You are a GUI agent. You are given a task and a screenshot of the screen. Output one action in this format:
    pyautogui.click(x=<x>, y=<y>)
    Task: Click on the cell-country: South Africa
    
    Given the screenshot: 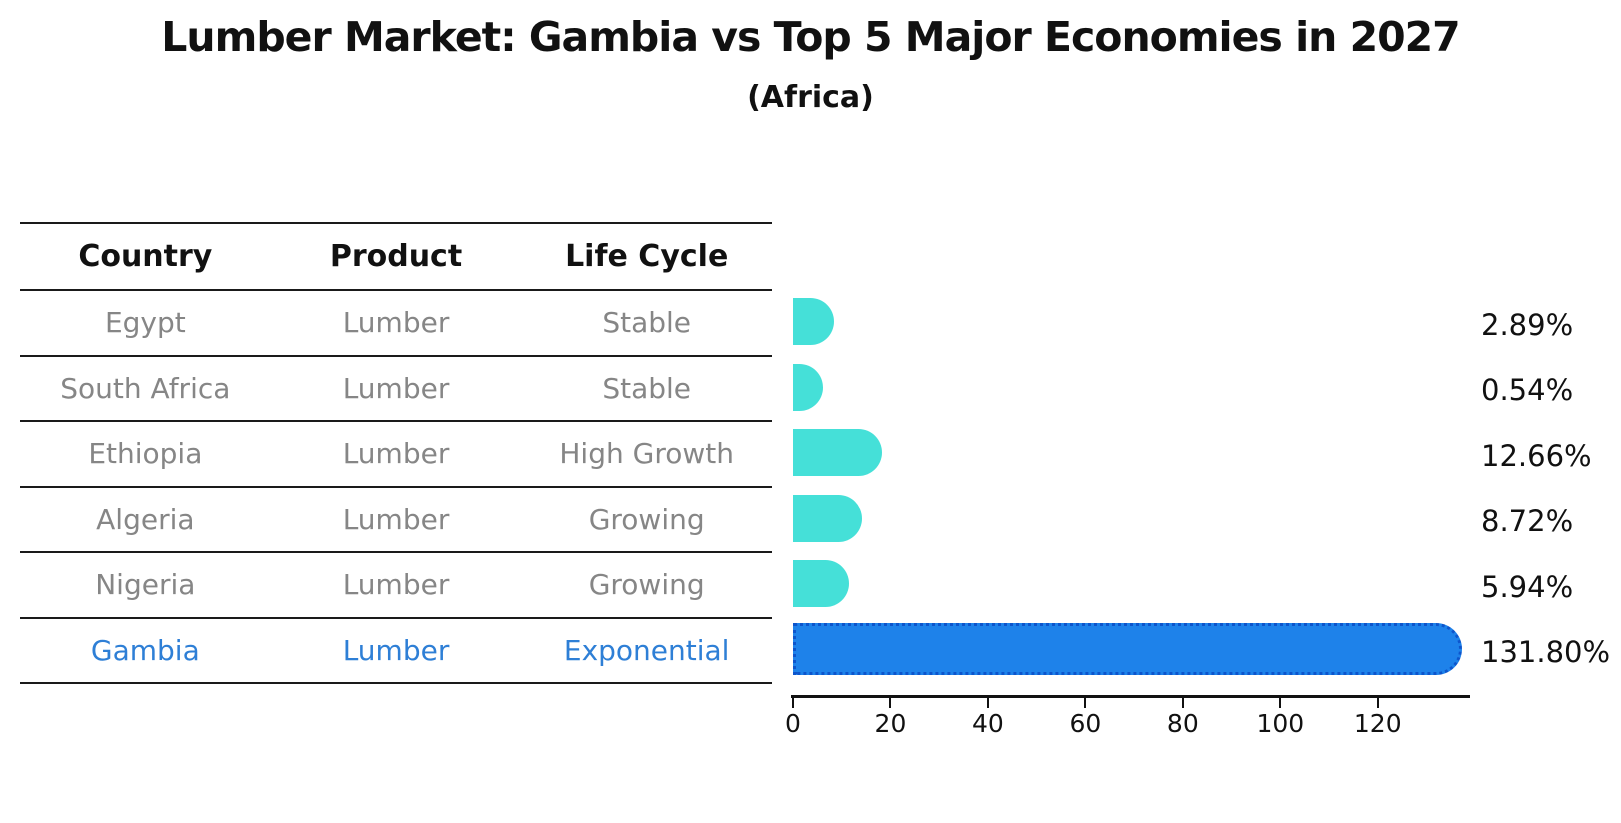 What is the action you would take?
    pyautogui.click(x=145, y=388)
    